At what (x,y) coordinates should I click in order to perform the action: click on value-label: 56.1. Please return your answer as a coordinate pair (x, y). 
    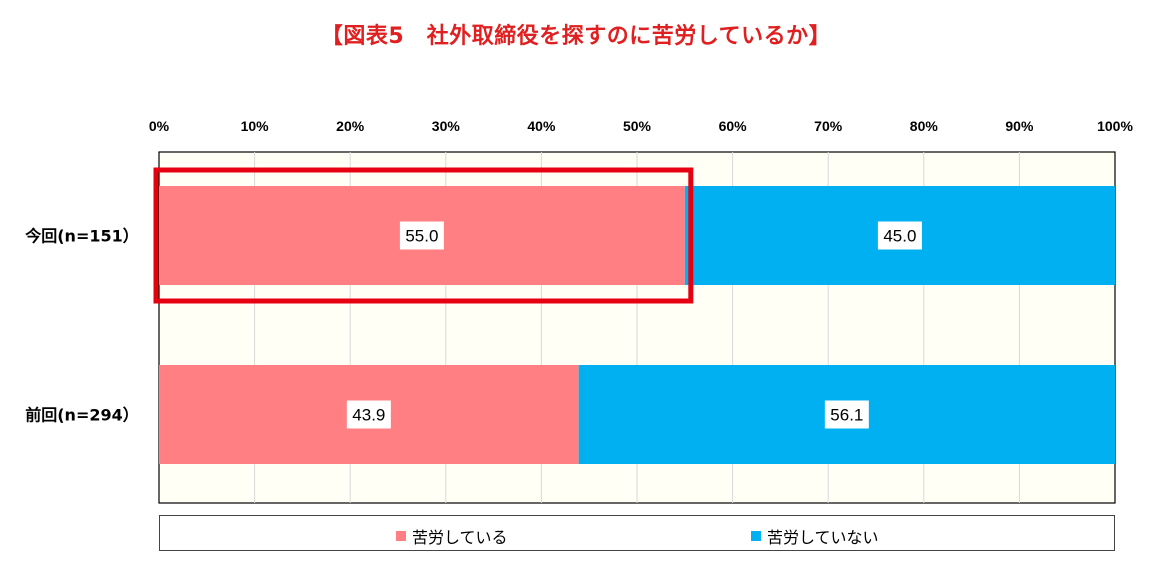
    Looking at the image, I should click on (846, 415).